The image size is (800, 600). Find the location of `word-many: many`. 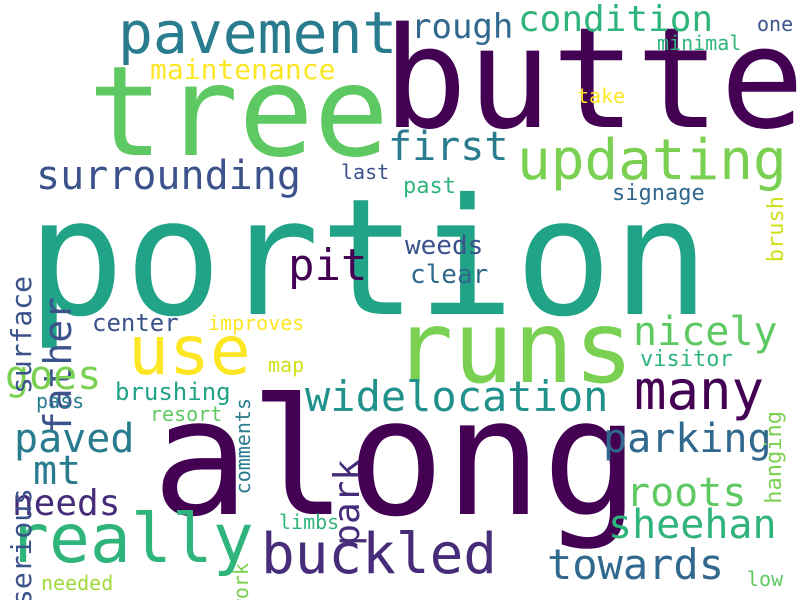

word-many: many is located at coordinates (699, 390).